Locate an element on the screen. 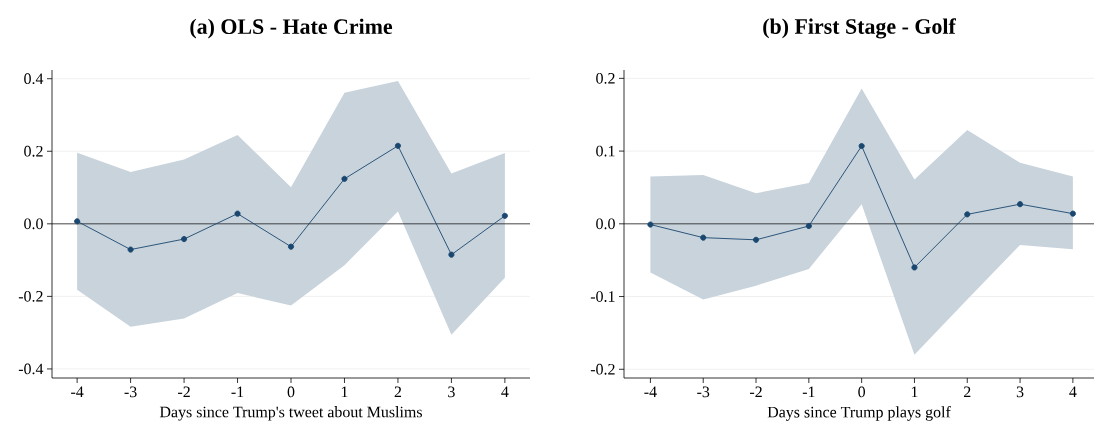 This screenshot has width=1098, height=448. y-tick-label: 0.1 is located at coordinates (605, 151).